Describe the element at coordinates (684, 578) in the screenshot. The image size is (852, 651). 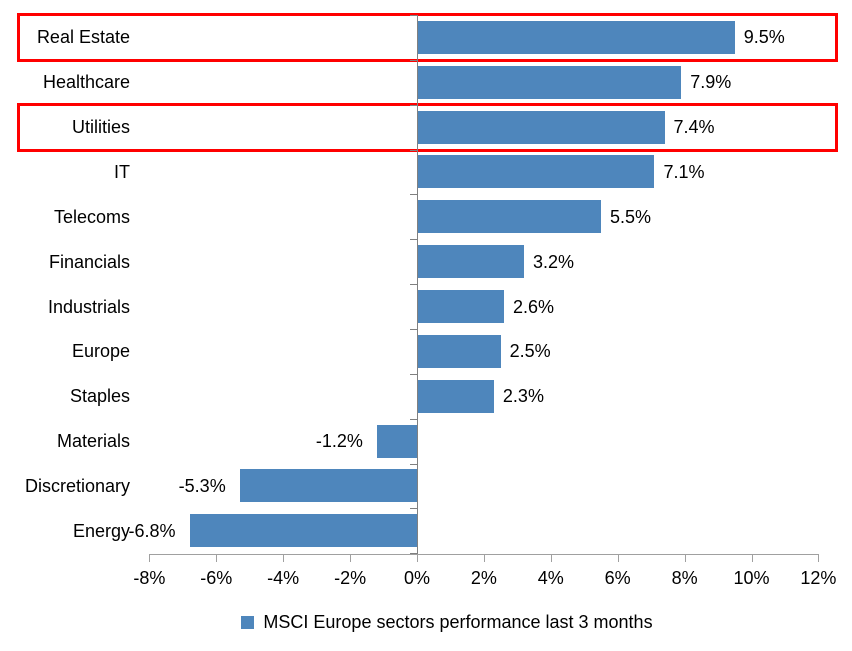
I see `value-axis-tick-label: 8%` at that location.